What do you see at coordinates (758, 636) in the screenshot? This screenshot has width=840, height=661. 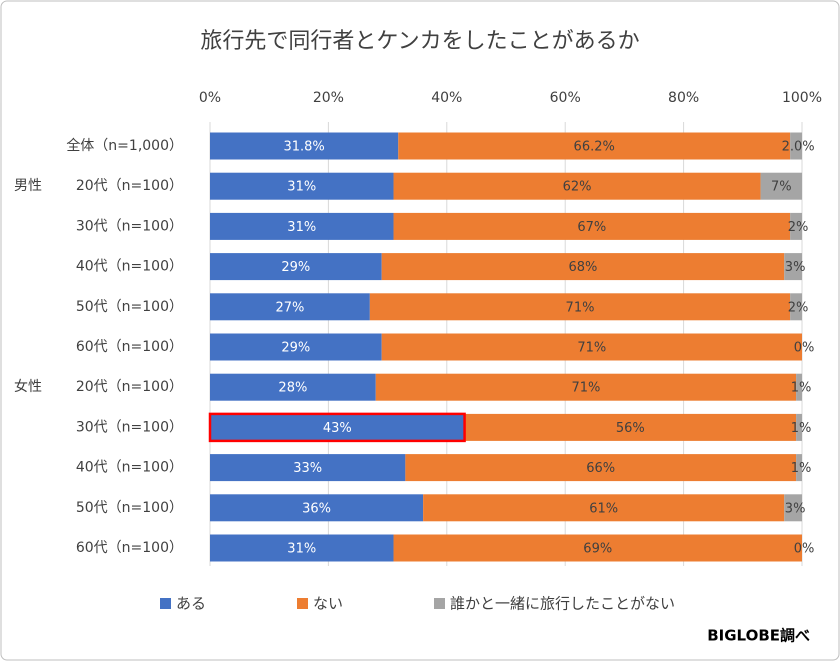 I see `source: BIGLOBE調べ` at bounding box center [758, 636].